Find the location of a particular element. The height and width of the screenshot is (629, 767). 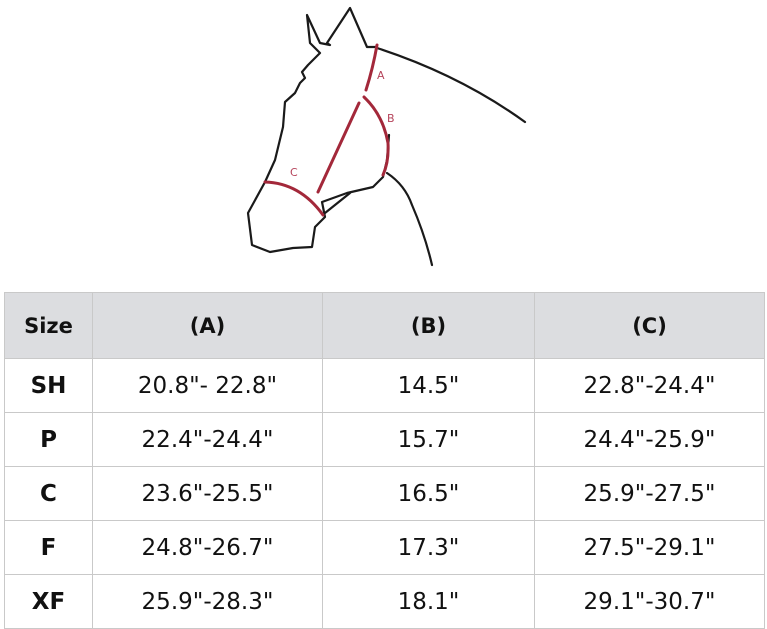

cell-size: SH is located at coordinates (48, 385).